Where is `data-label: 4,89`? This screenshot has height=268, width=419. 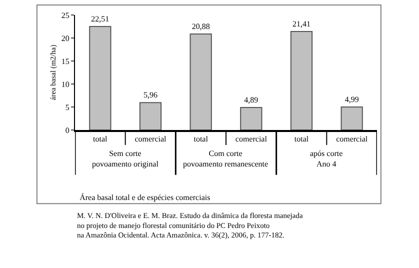
data-label: 4,89 is located at coordinates (251, 100).